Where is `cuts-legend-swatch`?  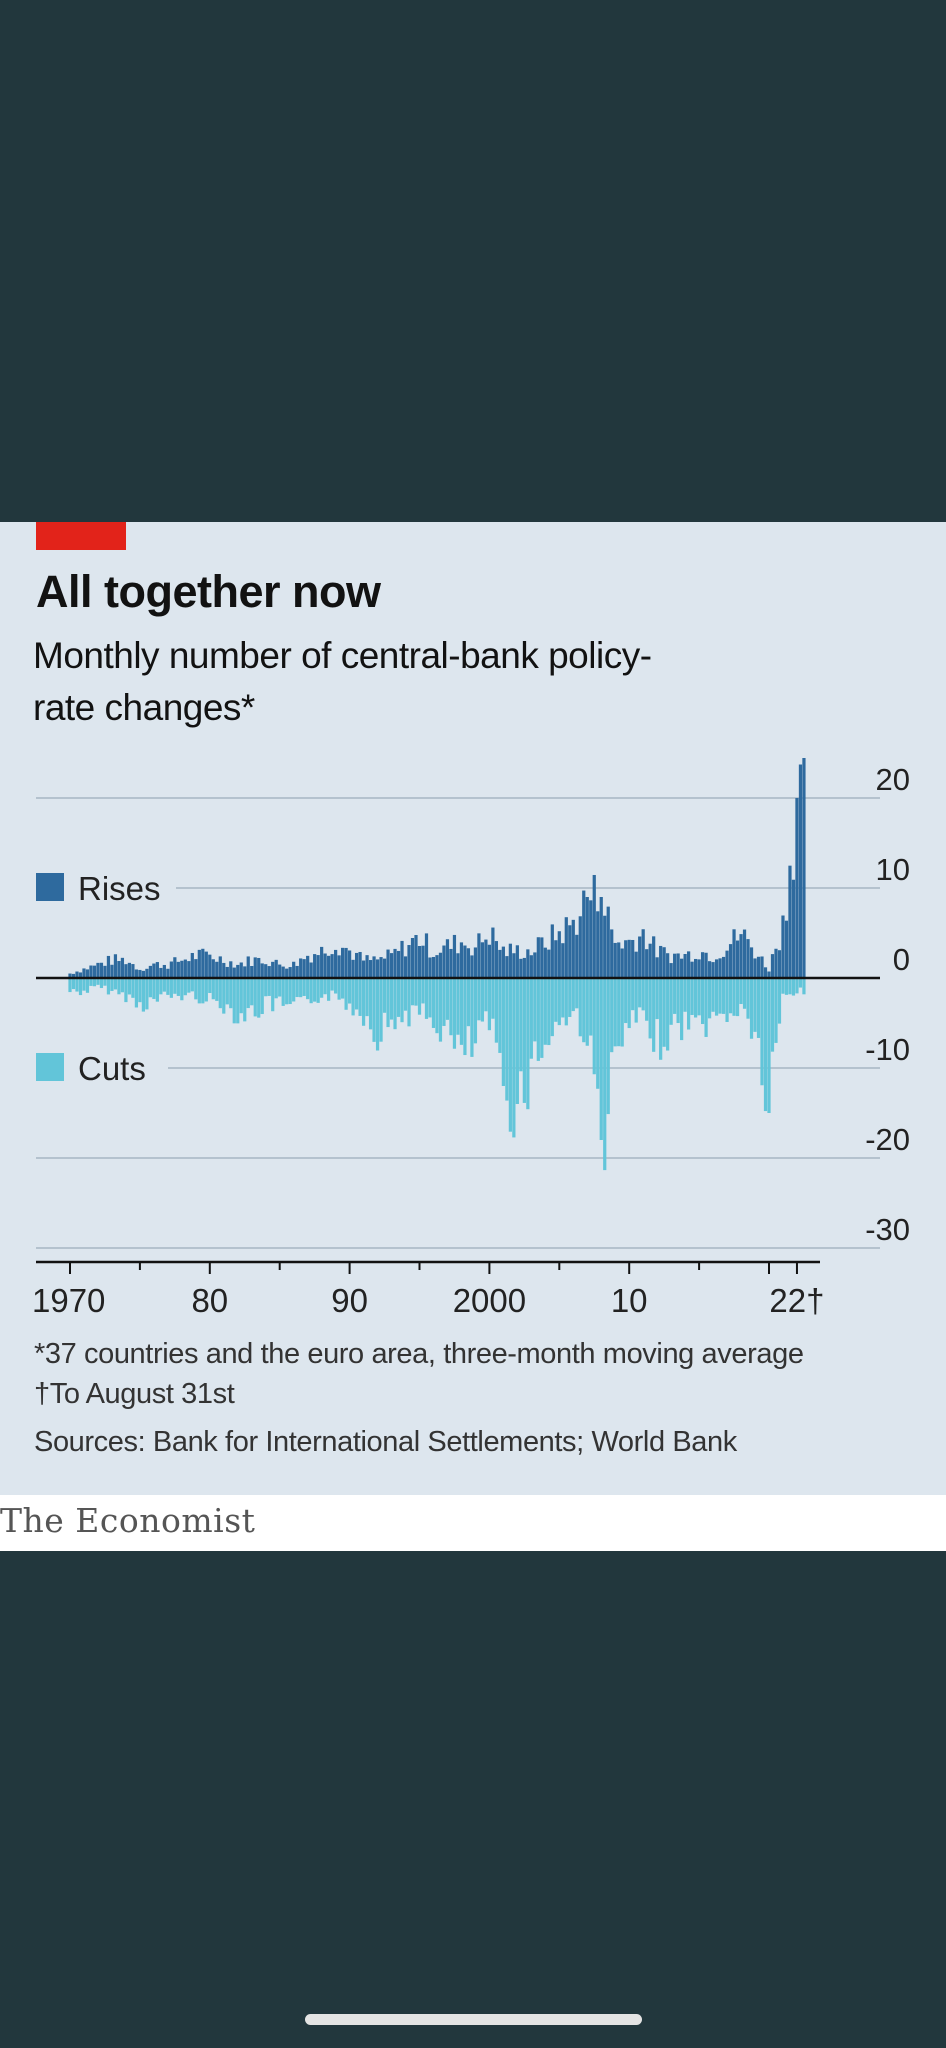 cuts-legend-swatch is located at coordinates (50, 1067).